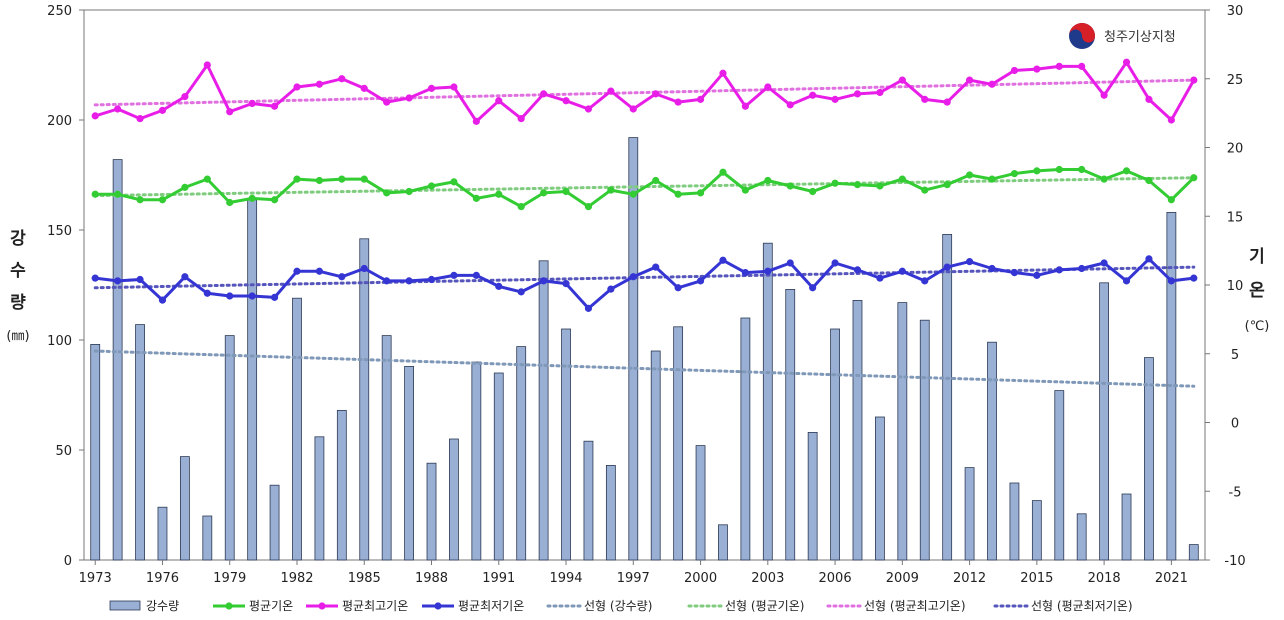 This screenshot has height=620, width=1284. Describe the element at coordinates (68, 561) in the screenshot. I see `left-tick-label: 0` at that location.